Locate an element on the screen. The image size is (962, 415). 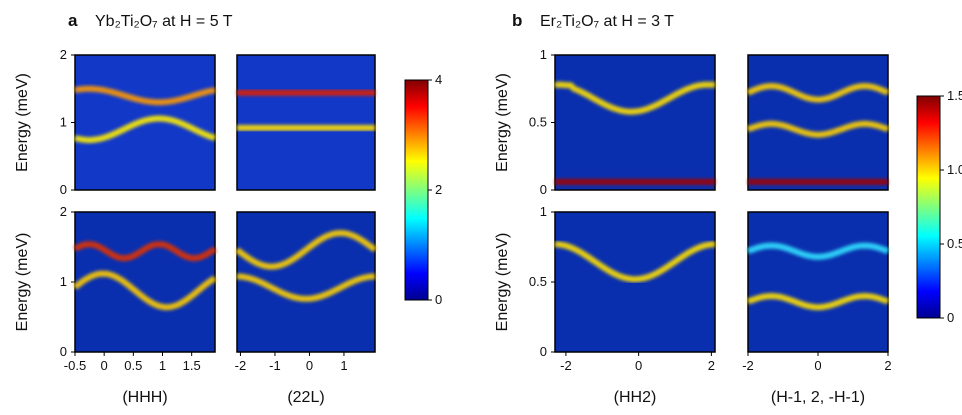
x-tick-label: 0.5 is located at coordinates (133, 365).